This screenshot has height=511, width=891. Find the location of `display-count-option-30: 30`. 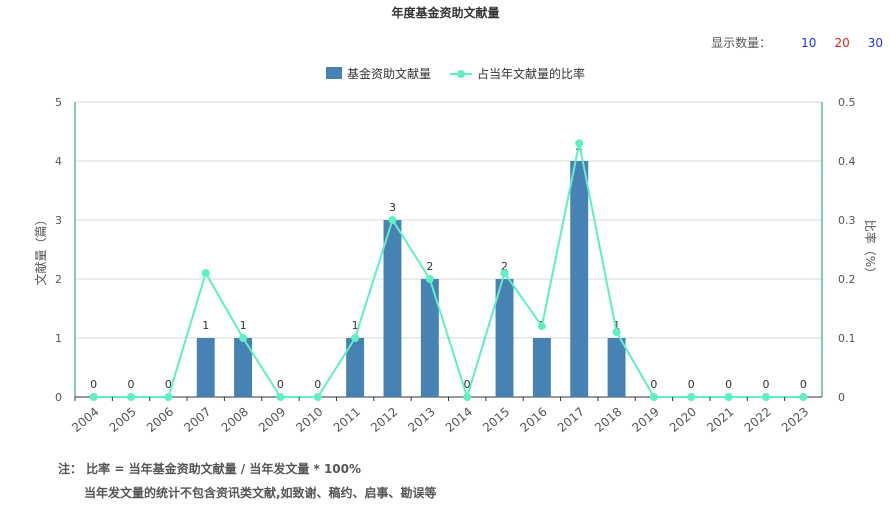

display-count-option-30: 30 is located at coordinates (875, 42).